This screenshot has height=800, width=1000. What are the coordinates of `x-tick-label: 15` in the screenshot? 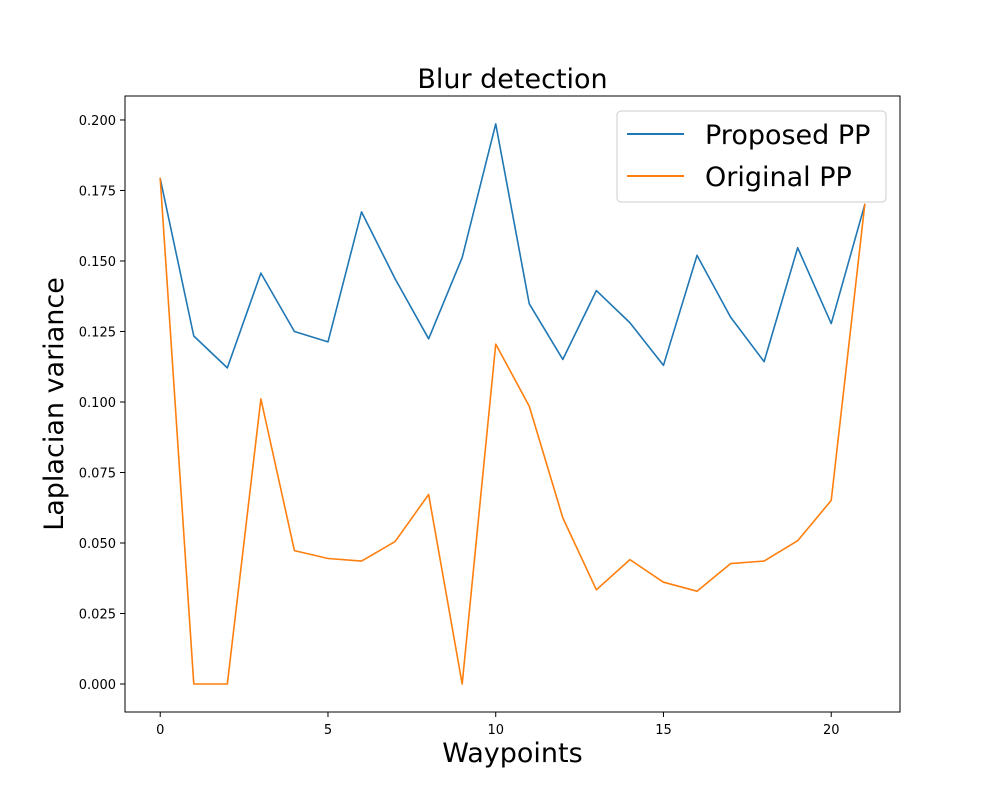 It's located at (663, 730).